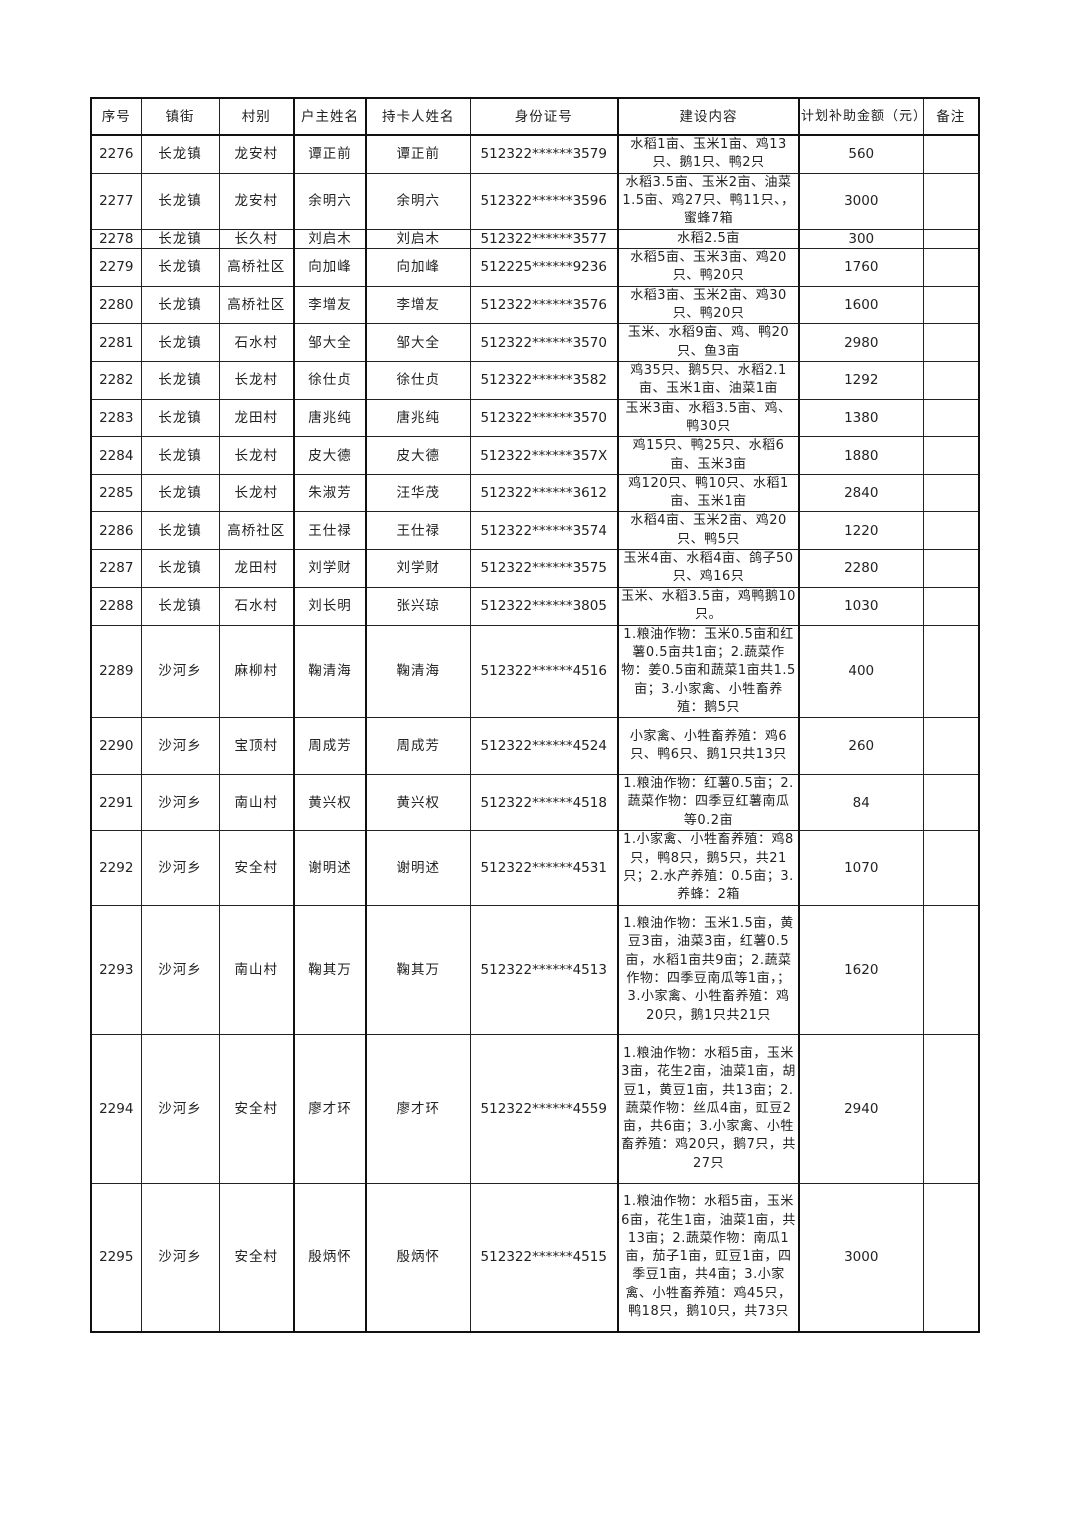 This screenshot has height=1520, width=1074. I want to click on col-id-number-cell: 512322******3576, so click(544, 305).